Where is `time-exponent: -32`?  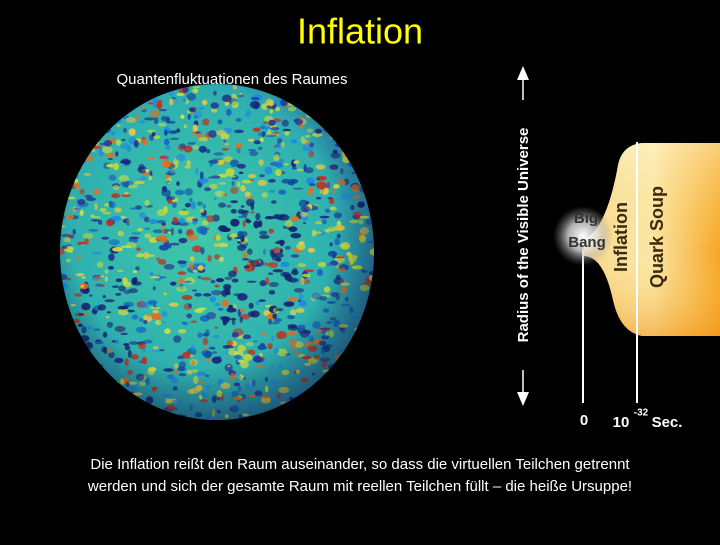 time-exponent: -32 is located at coordinates (641, 413).